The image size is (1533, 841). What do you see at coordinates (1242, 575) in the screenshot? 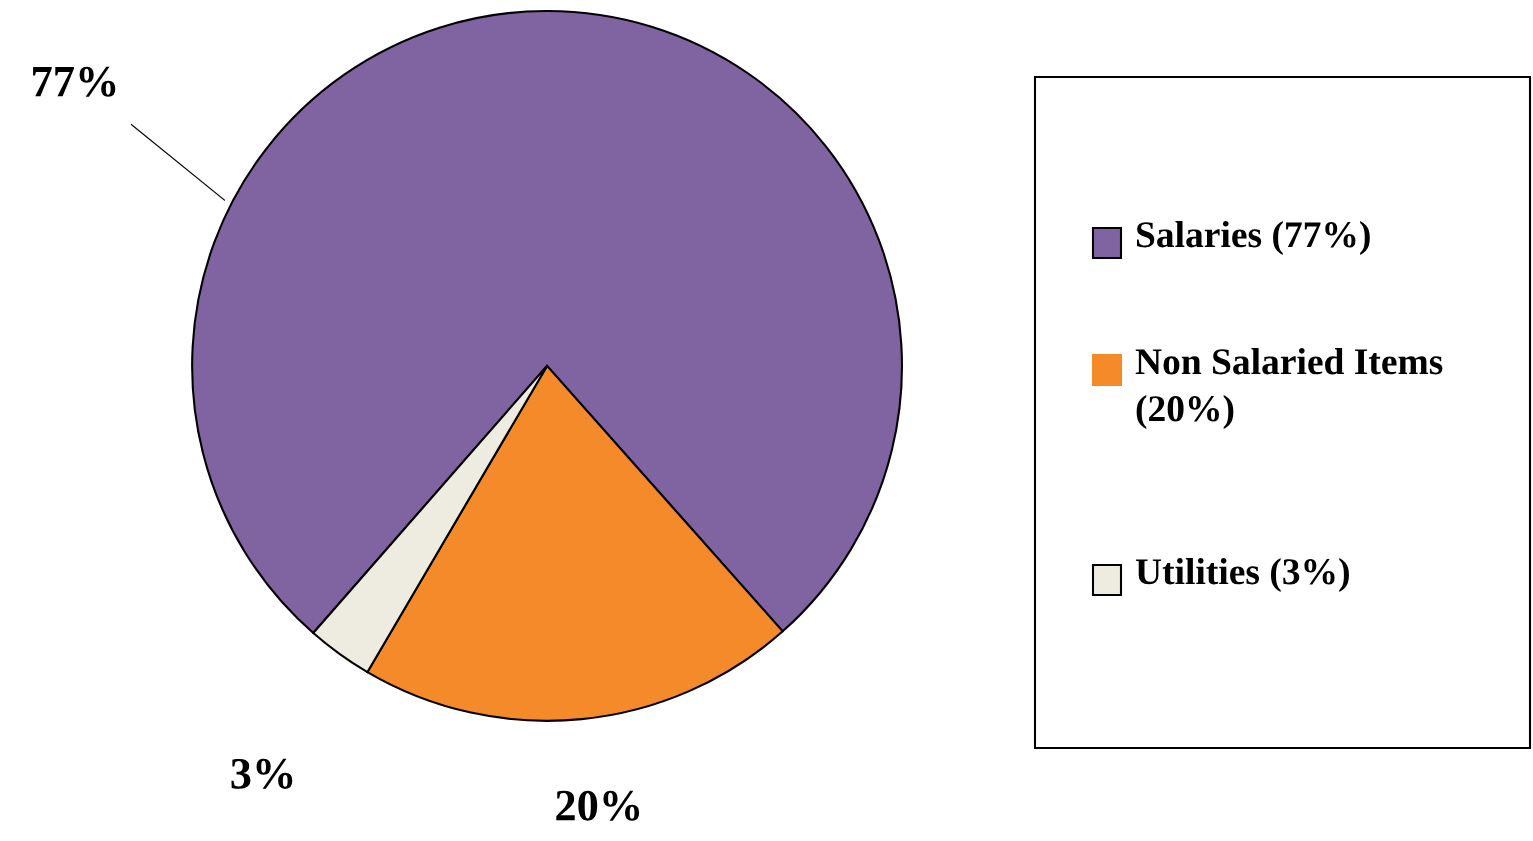
I see `legend-label: Utilities (3%)` at bounding box center [1242, 575].